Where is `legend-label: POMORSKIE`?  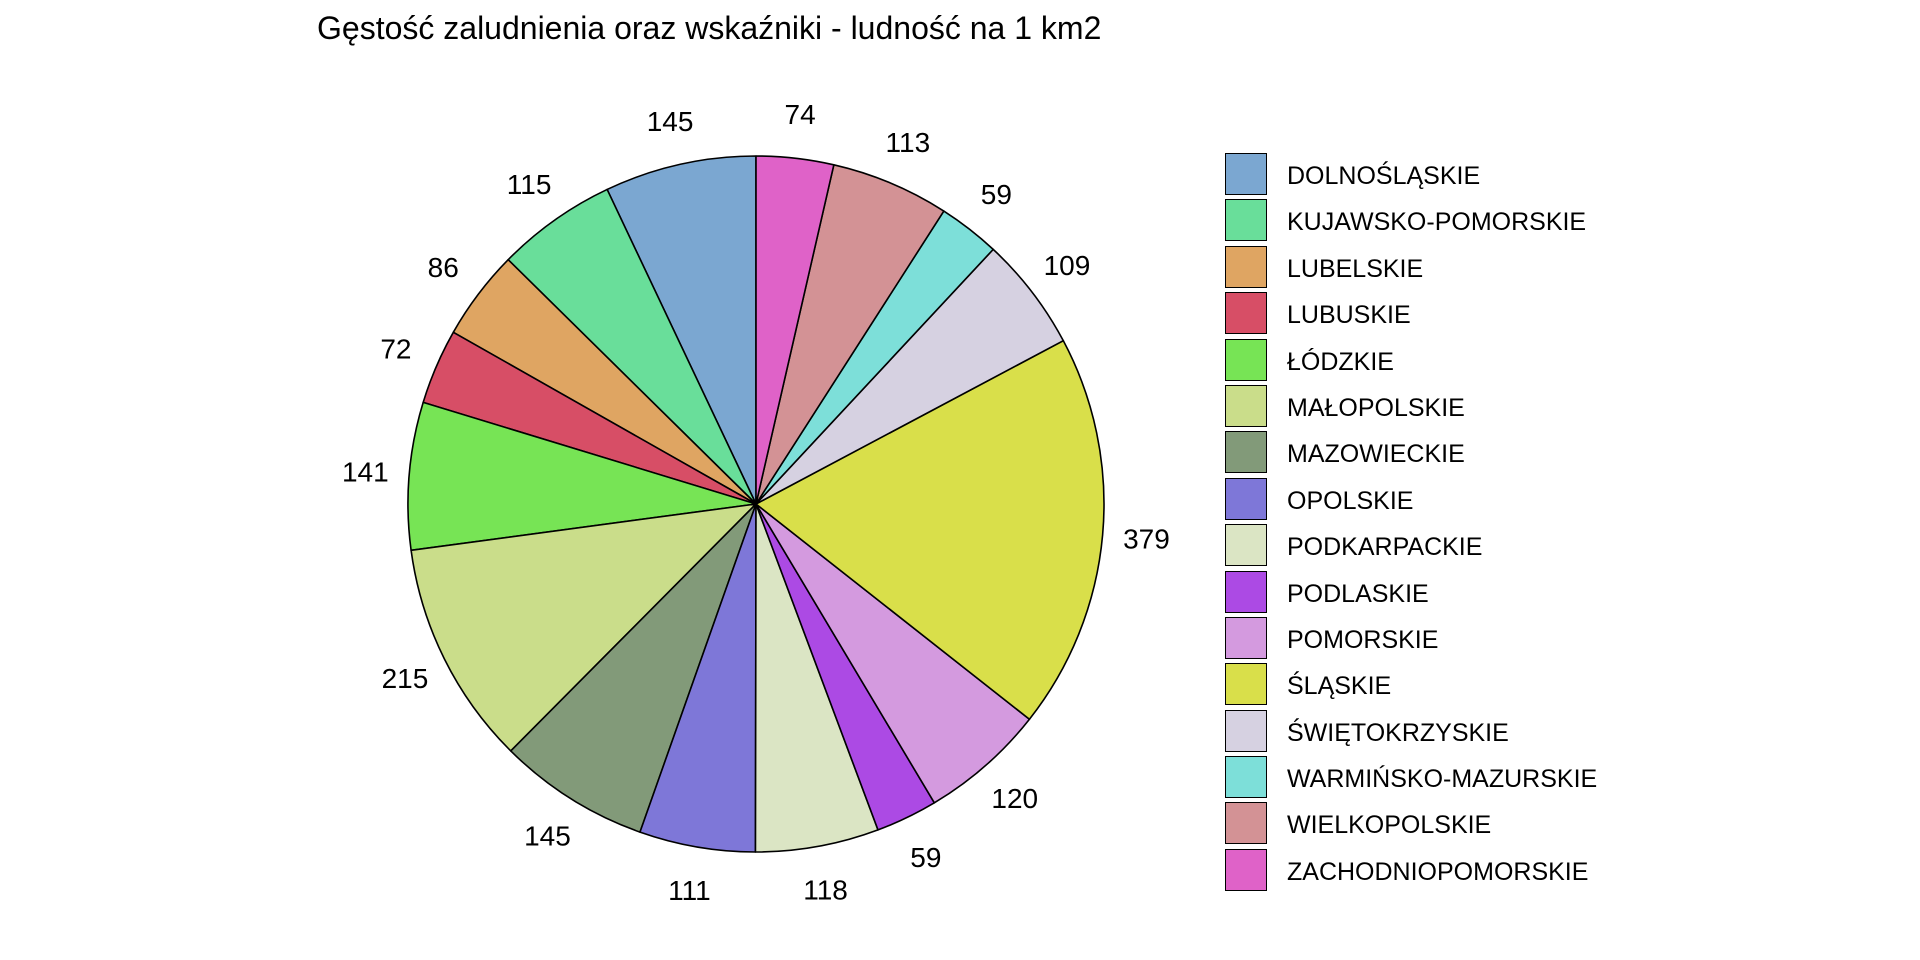
legend-label: POMORSKIE is located at coordinates (1363, 639).